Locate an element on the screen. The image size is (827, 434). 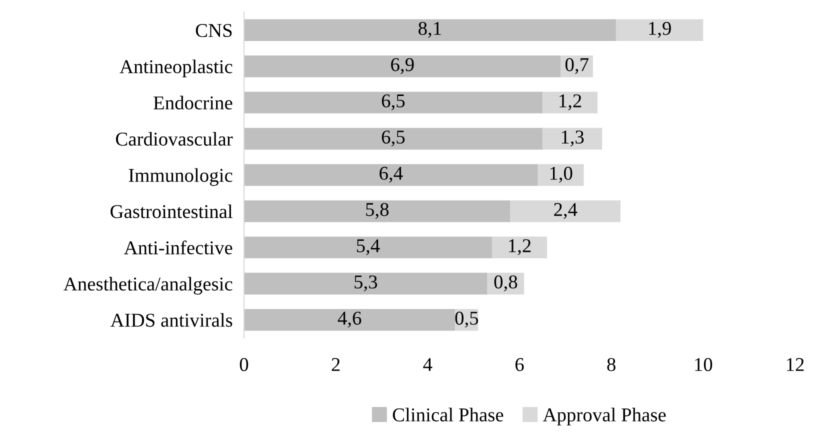
y-tick-label: Gastrointestinal is located at coordinates (171, 211).